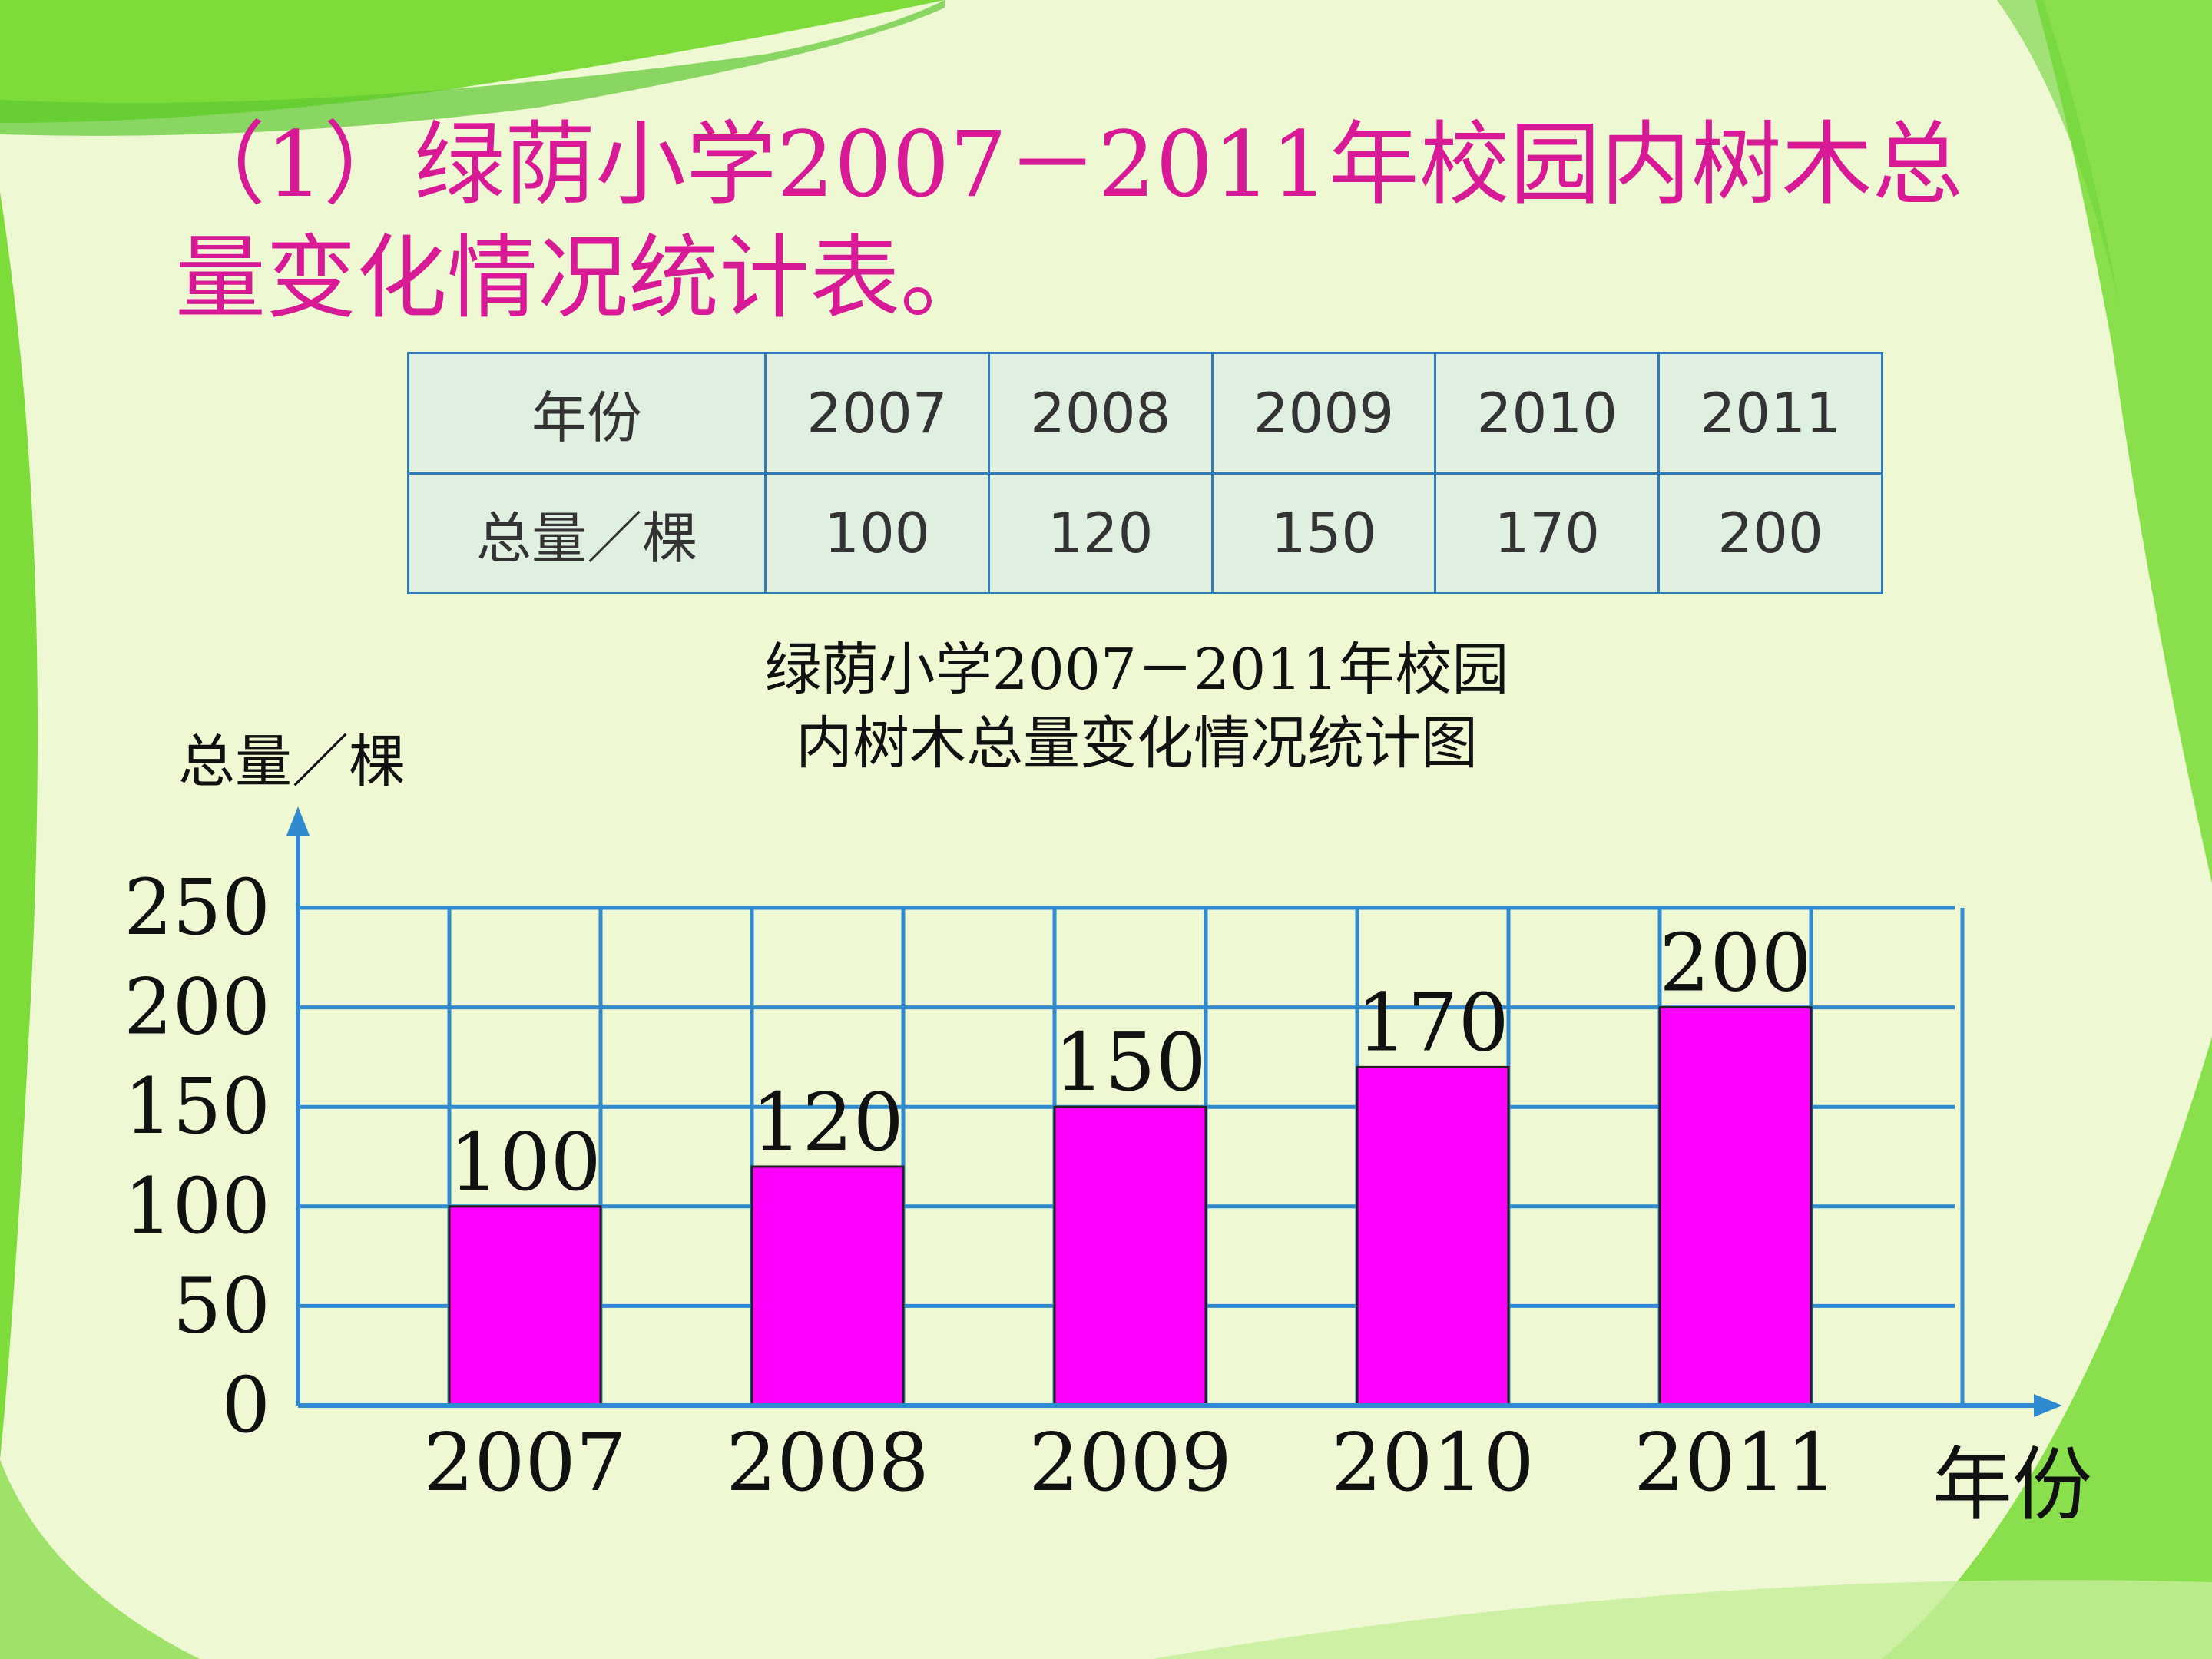 This screenshot has height=1659, width=2212. What do you see at coordinates (525, 1462) in the screenshot?
I see `x-tick-label: 2007` at bounding box center [525, 1462].